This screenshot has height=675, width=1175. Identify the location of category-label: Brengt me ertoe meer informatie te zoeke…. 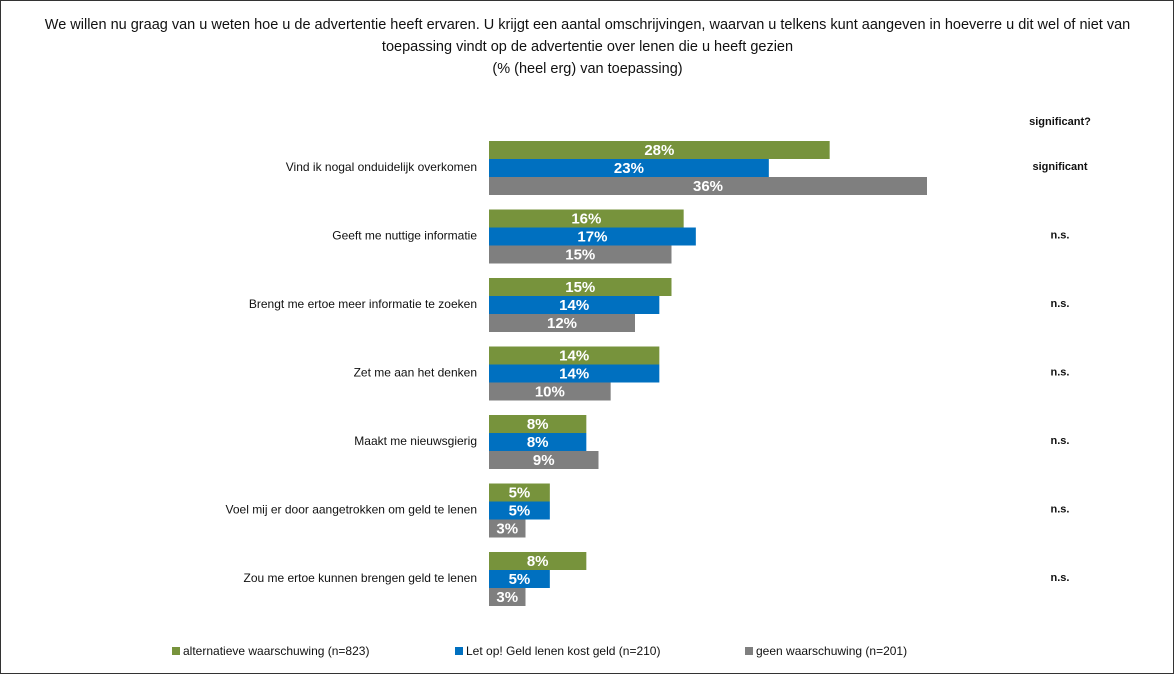
(363, 304).